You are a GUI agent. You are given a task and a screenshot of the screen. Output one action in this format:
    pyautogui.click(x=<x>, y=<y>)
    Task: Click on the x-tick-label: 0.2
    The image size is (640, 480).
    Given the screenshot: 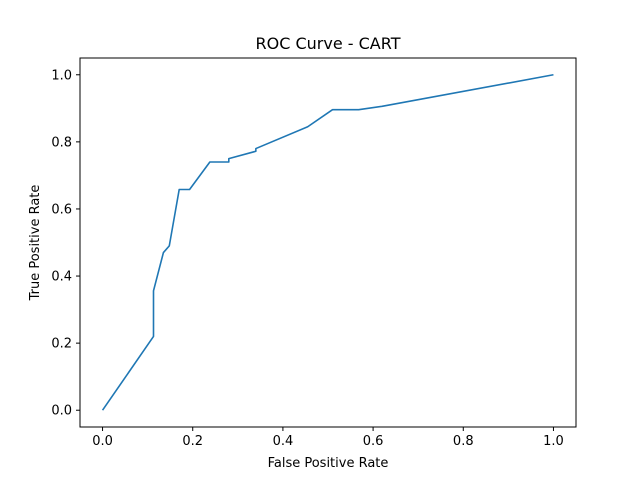 What is the action you would take?
    pyautogui.click(x=192, y=441)
    